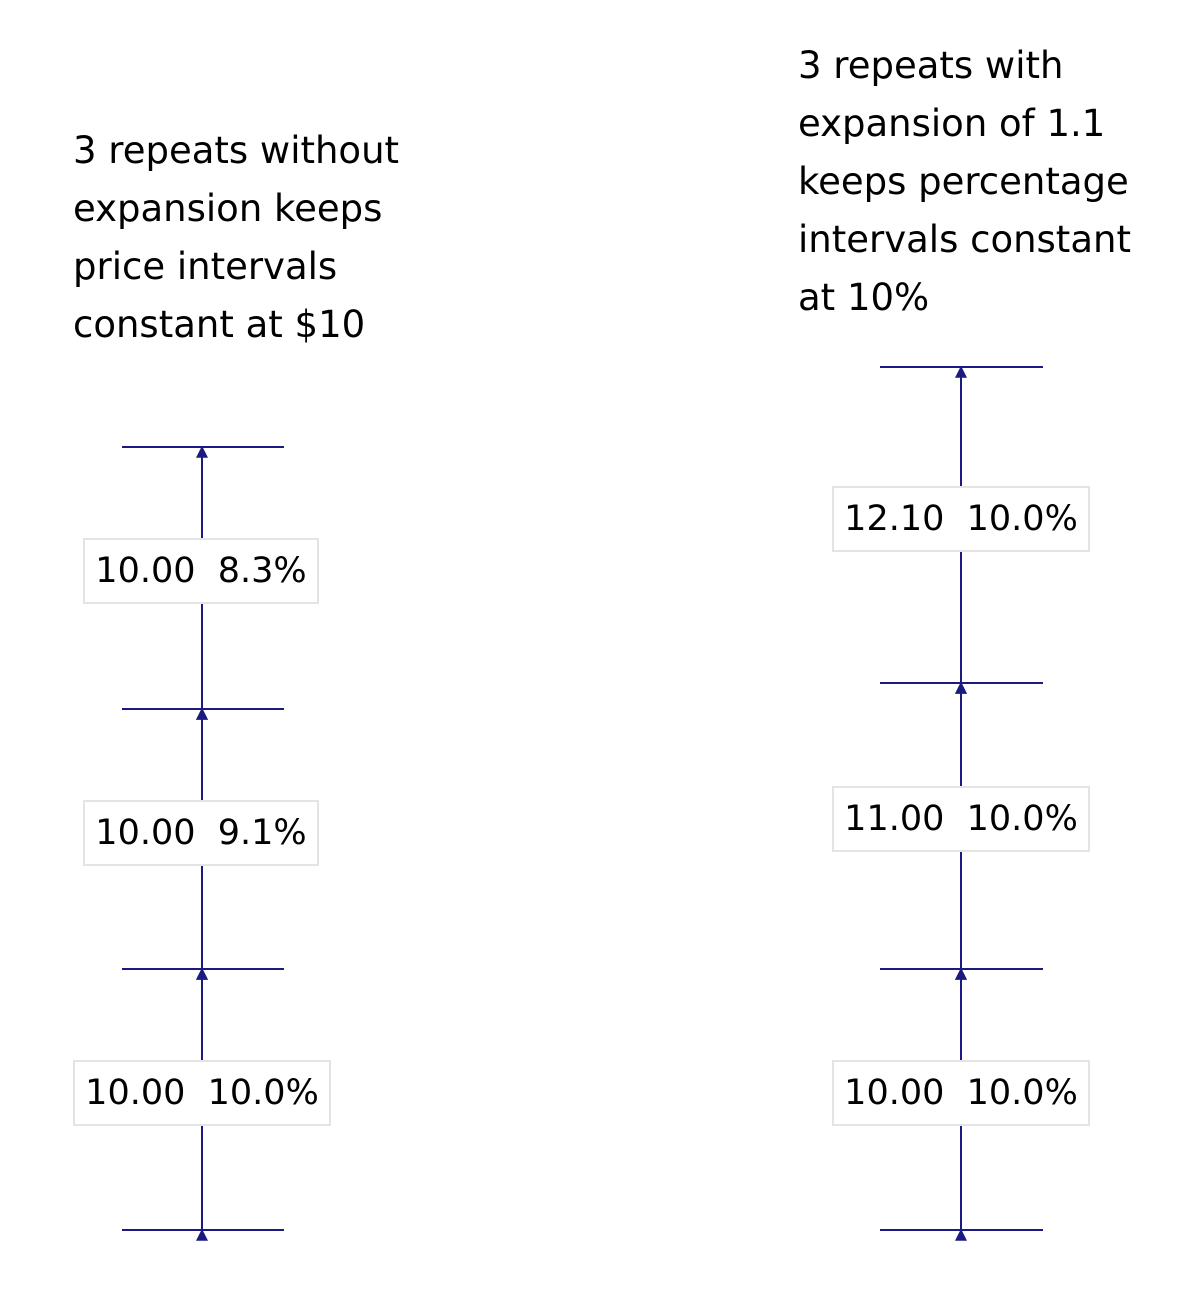  Describe the element at coordinates (201, 571) in the screenshot. I see `left-interval-label: 10.00 8.3%` at that location.